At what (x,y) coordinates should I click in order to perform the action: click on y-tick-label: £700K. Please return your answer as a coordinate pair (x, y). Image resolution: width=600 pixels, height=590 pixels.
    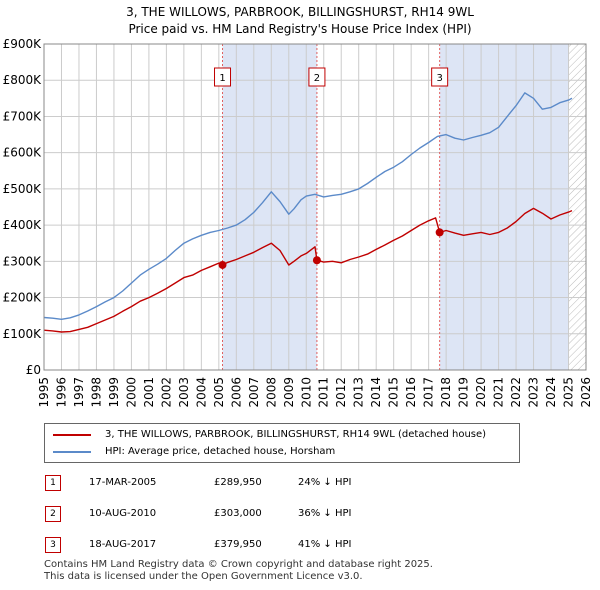
    Looking at the image, I should click on (23, 116).